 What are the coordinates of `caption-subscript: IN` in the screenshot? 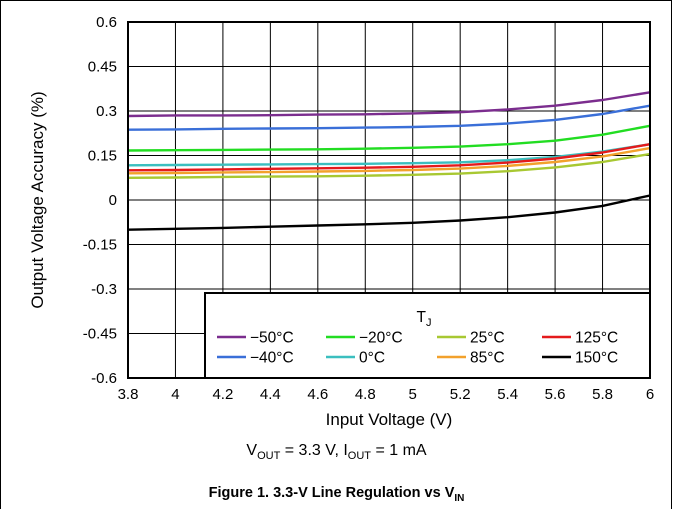 It's located at (459, 498).